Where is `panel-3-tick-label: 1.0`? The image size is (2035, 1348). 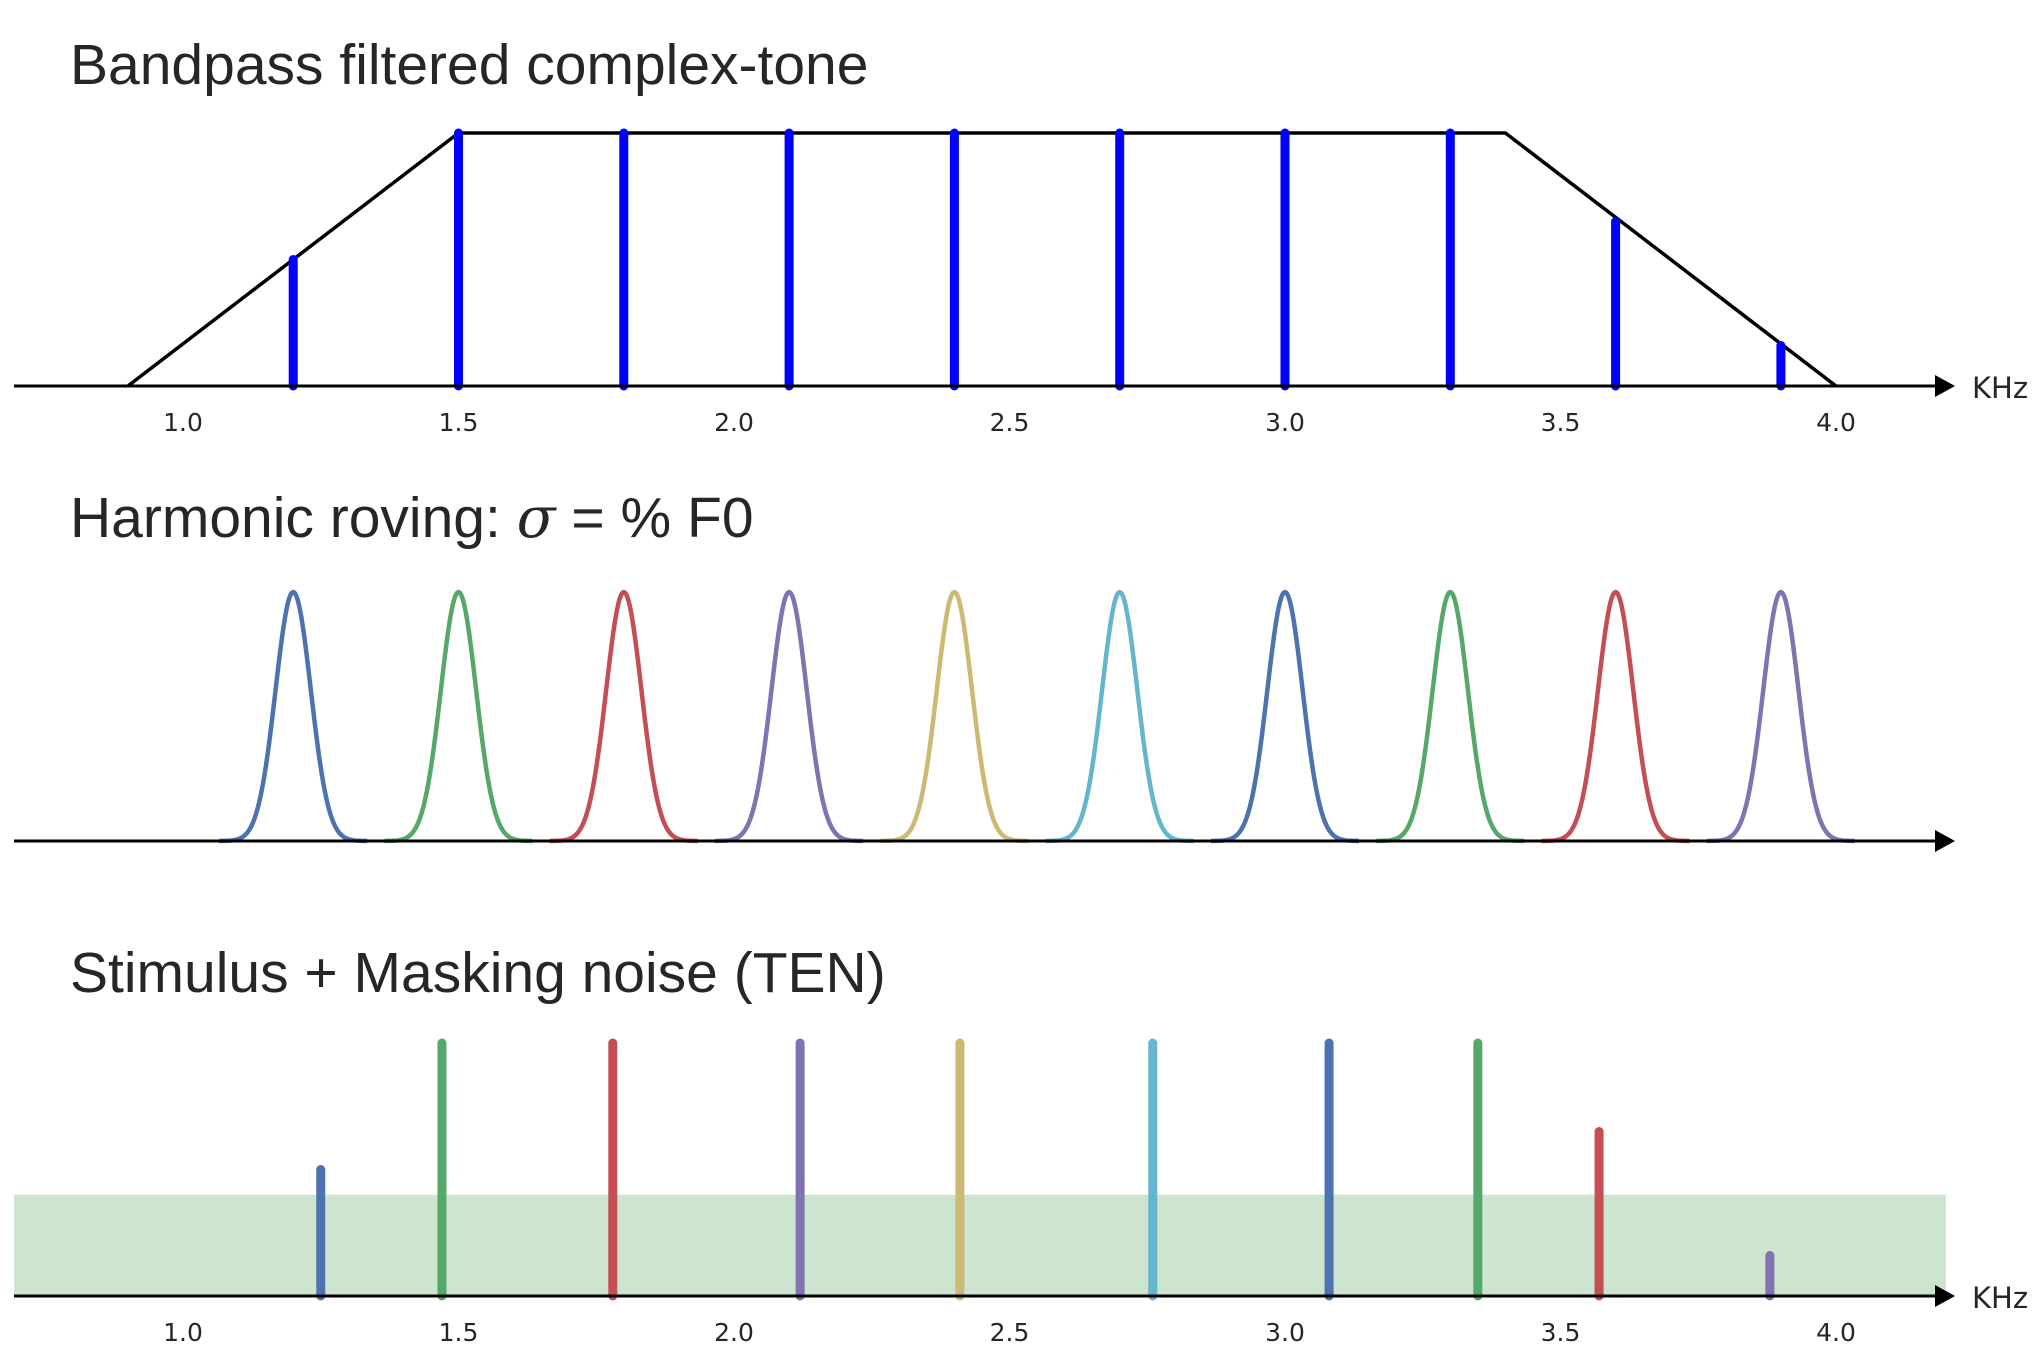 panel-3-tick-label: 1.0 is located at coordinates (183, 1332).